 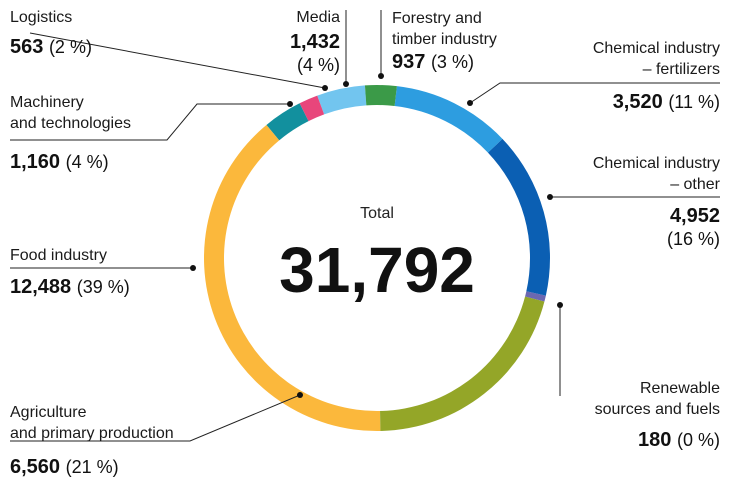 I want to click on value-label: 1,432, so click(x=315, y=42).